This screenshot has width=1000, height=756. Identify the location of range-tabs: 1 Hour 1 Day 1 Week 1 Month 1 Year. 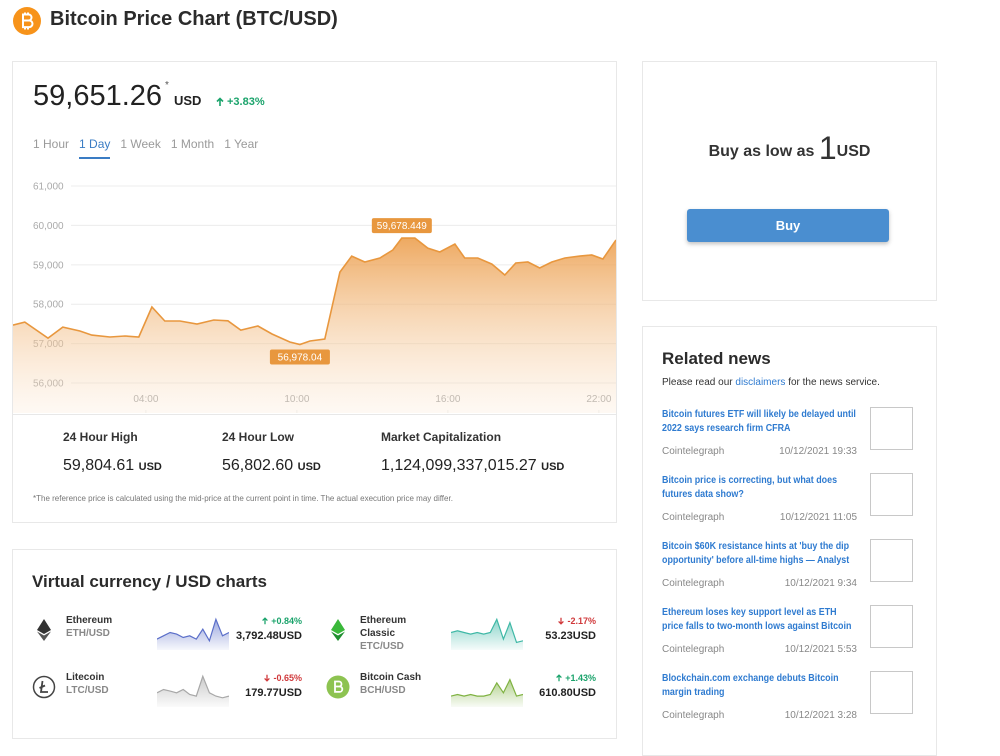
(145, 148).